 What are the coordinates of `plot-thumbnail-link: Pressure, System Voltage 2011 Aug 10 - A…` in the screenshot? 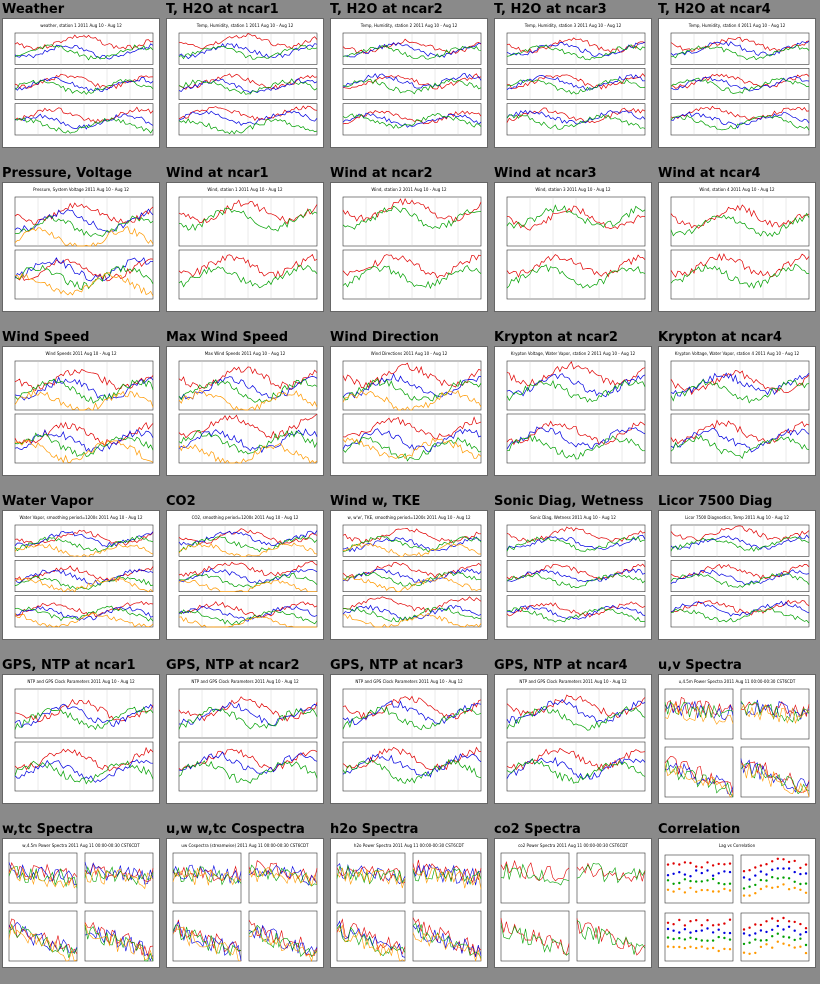 It's located at (81, 247).